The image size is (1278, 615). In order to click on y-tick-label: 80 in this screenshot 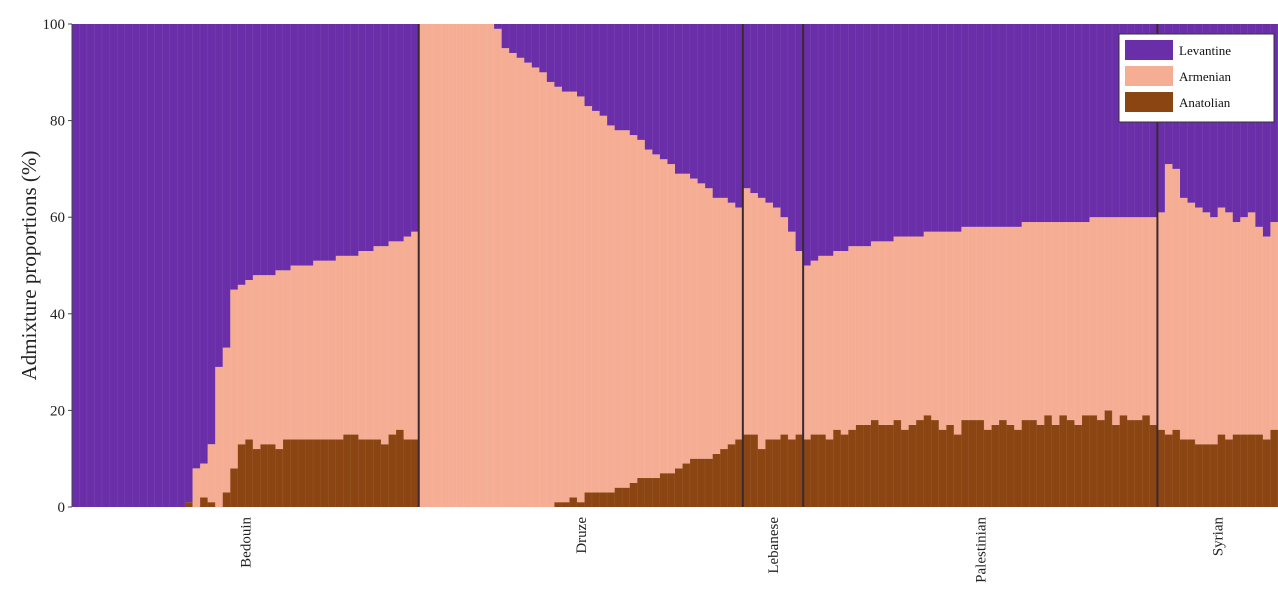, I will do `click(57, 122)`.